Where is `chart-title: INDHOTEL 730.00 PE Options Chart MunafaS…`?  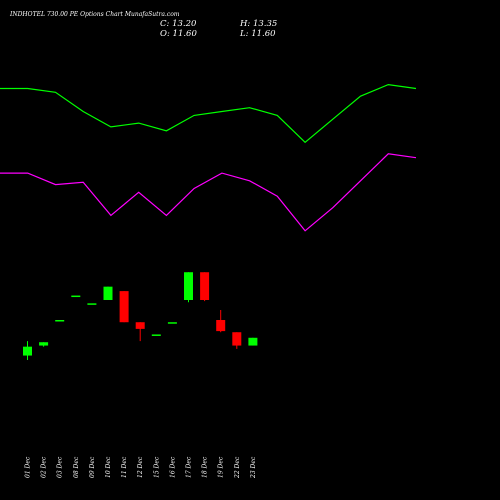
chart-title: INDHOTEL 730.00 PE Options Chart MunafaS… is located at coordinates (94, 14).